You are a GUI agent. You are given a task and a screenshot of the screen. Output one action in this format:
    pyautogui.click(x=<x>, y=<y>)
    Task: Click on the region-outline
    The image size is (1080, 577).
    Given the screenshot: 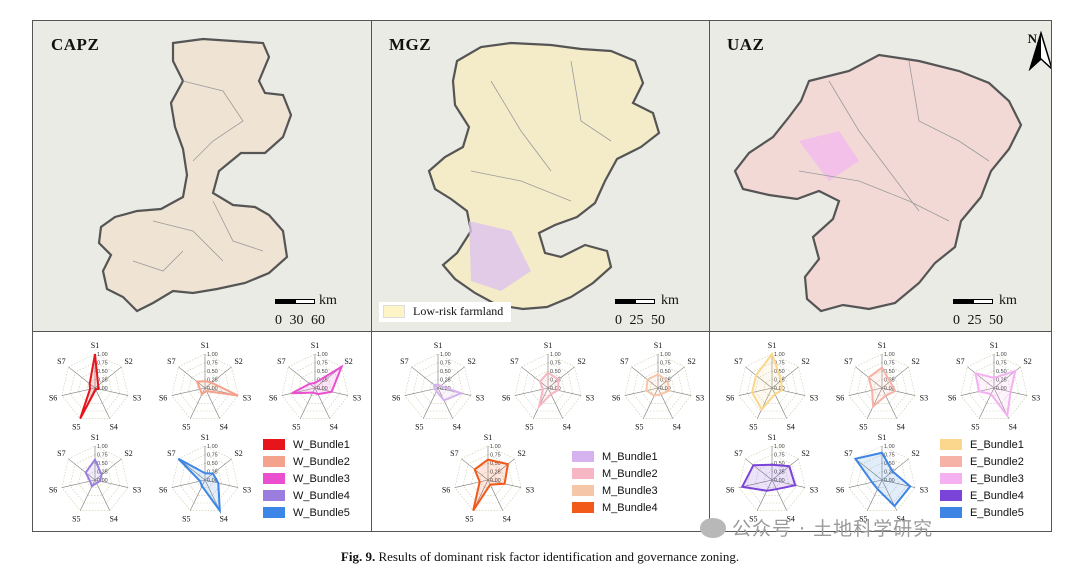 What is the action you would take?
    pyautogui.click(x=195, y=175)
    